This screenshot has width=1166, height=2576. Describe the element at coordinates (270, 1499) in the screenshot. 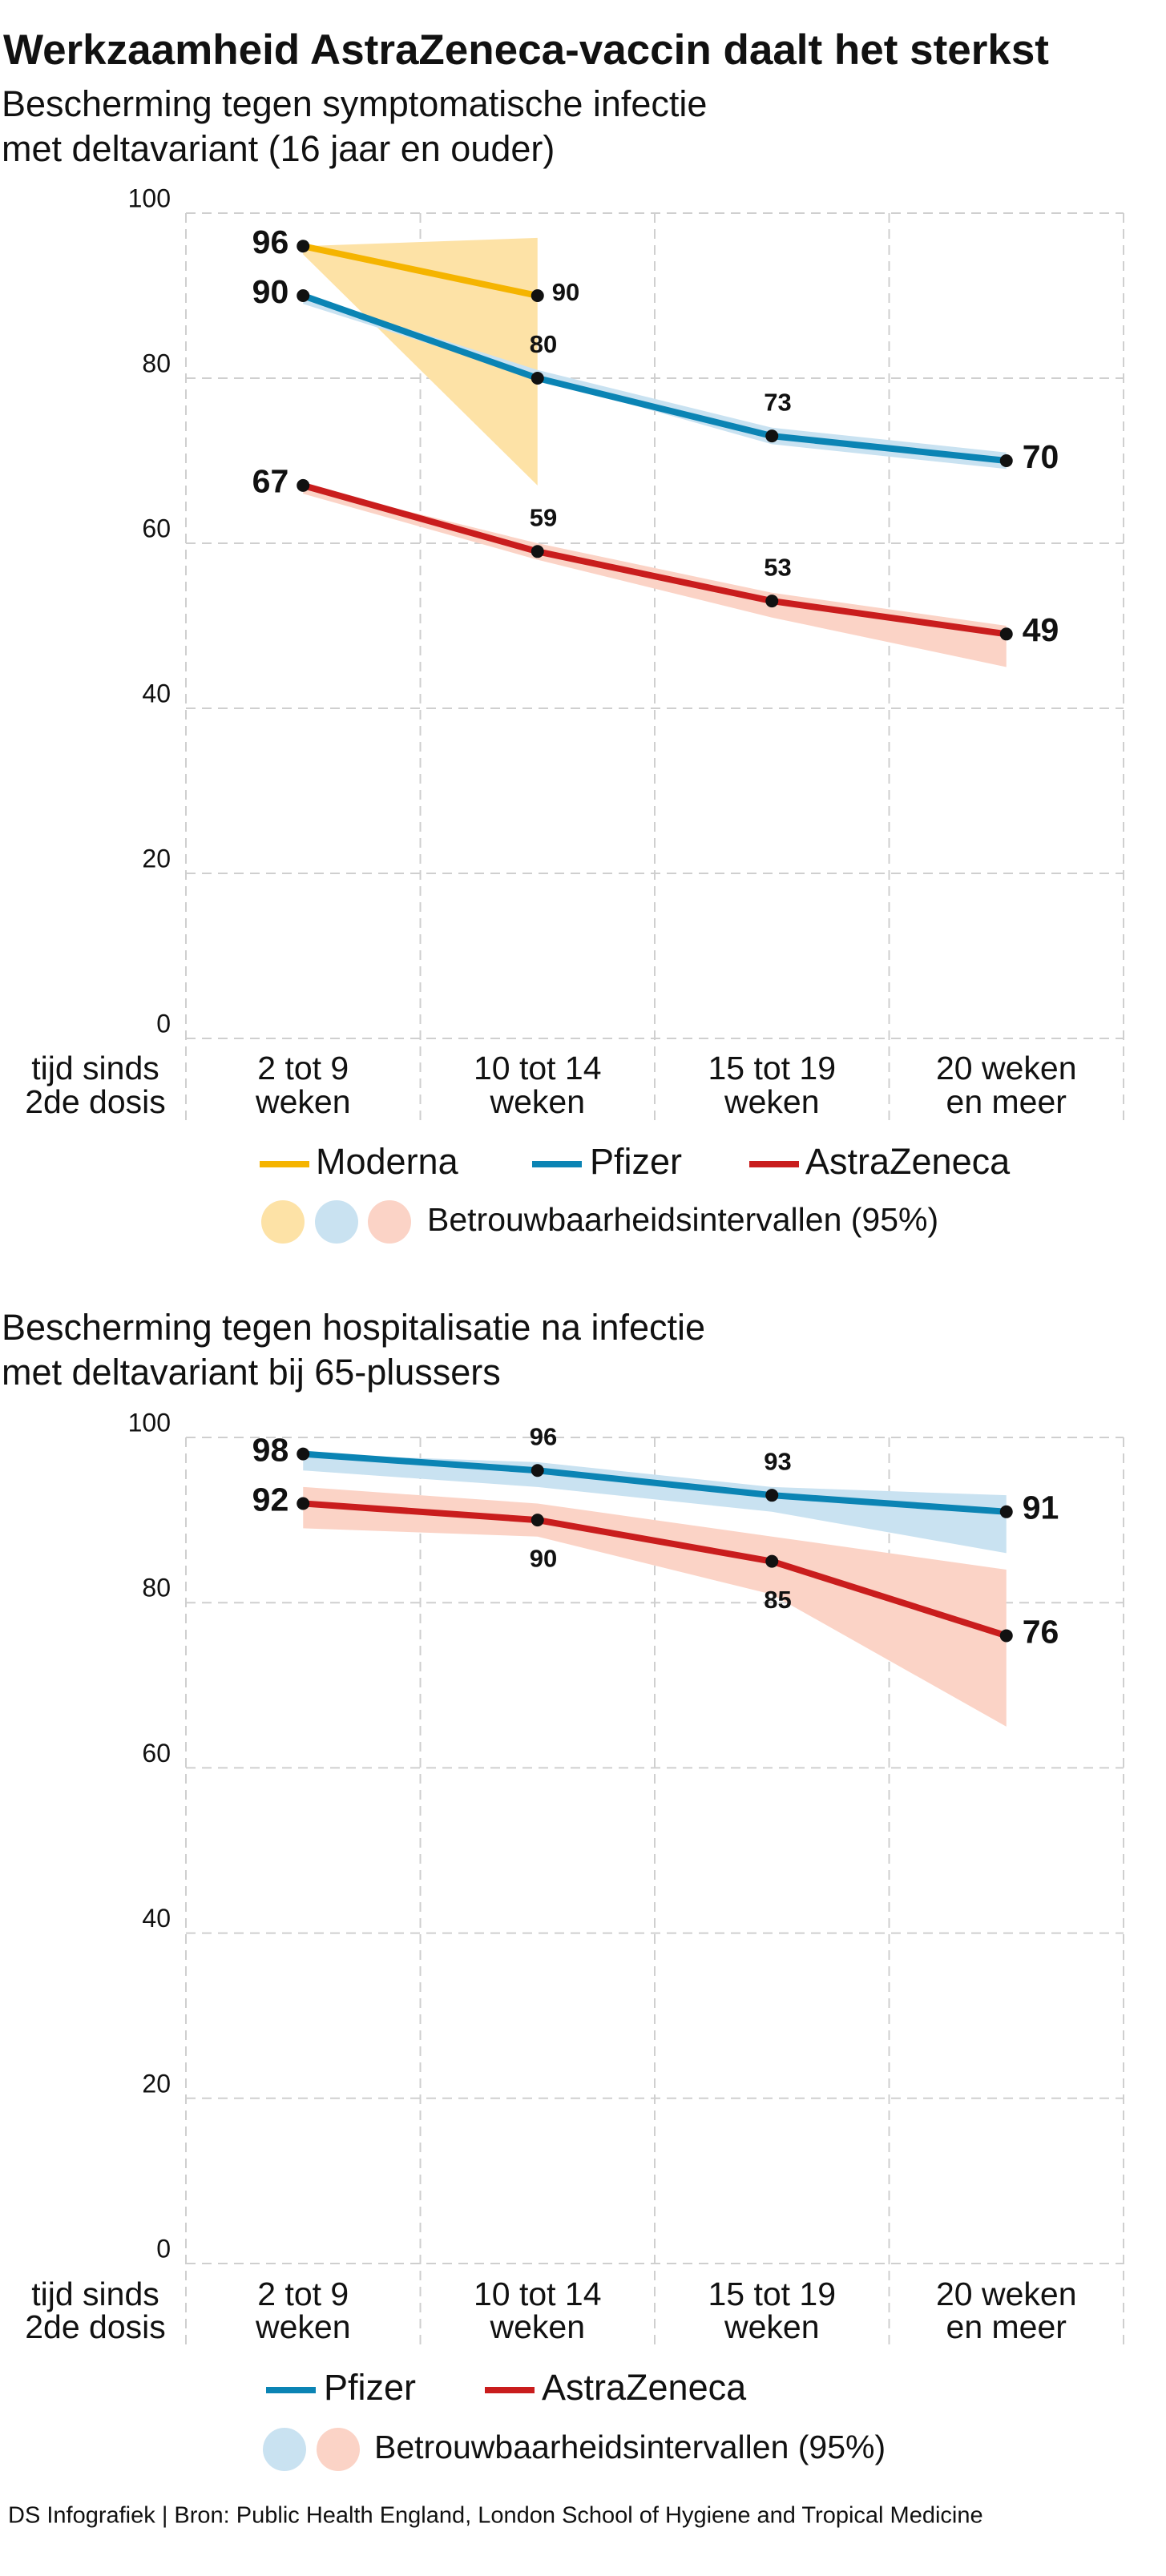

I see `value-label: 92` at that location.